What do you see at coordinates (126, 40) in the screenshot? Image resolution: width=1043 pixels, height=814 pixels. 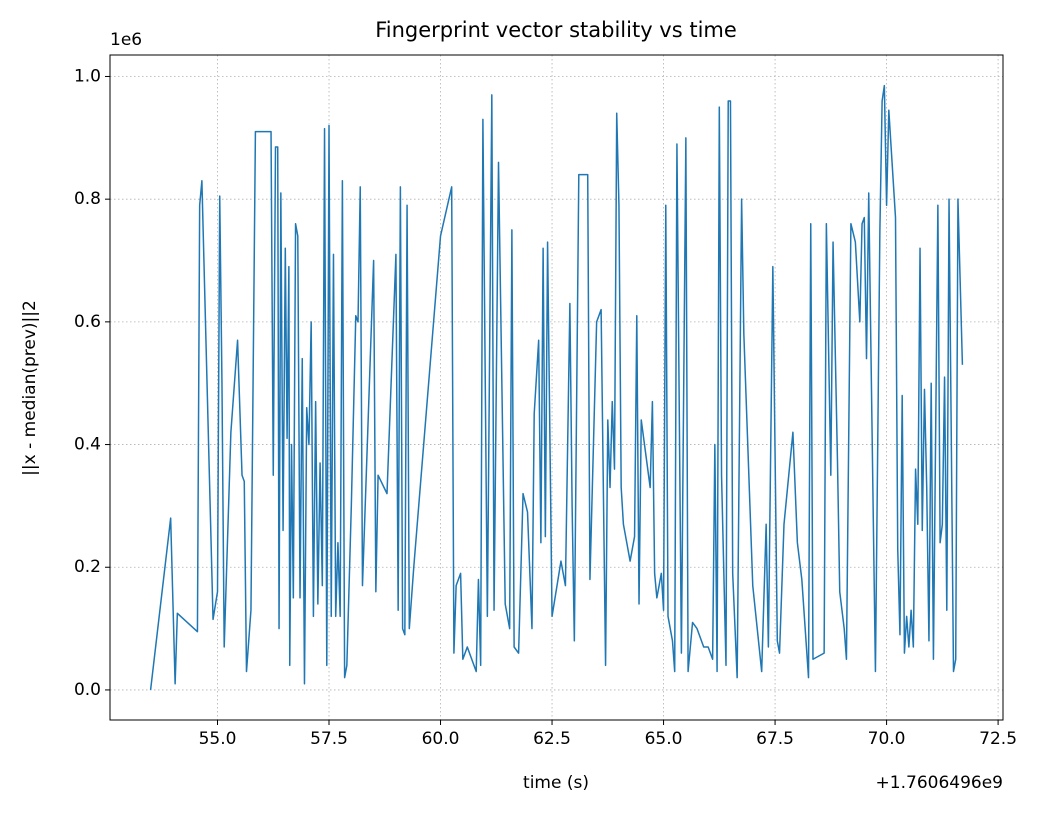 I see `y-offset: 1e6` at bounding box center [126, 40].